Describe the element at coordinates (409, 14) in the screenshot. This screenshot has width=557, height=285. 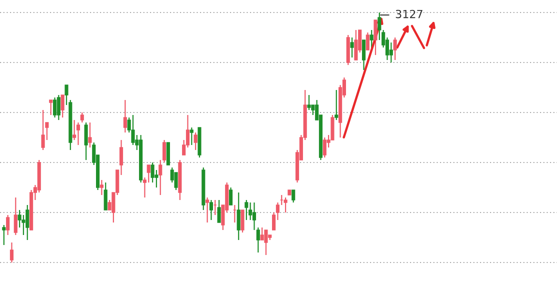
I see `annotation: 3127` at that location.